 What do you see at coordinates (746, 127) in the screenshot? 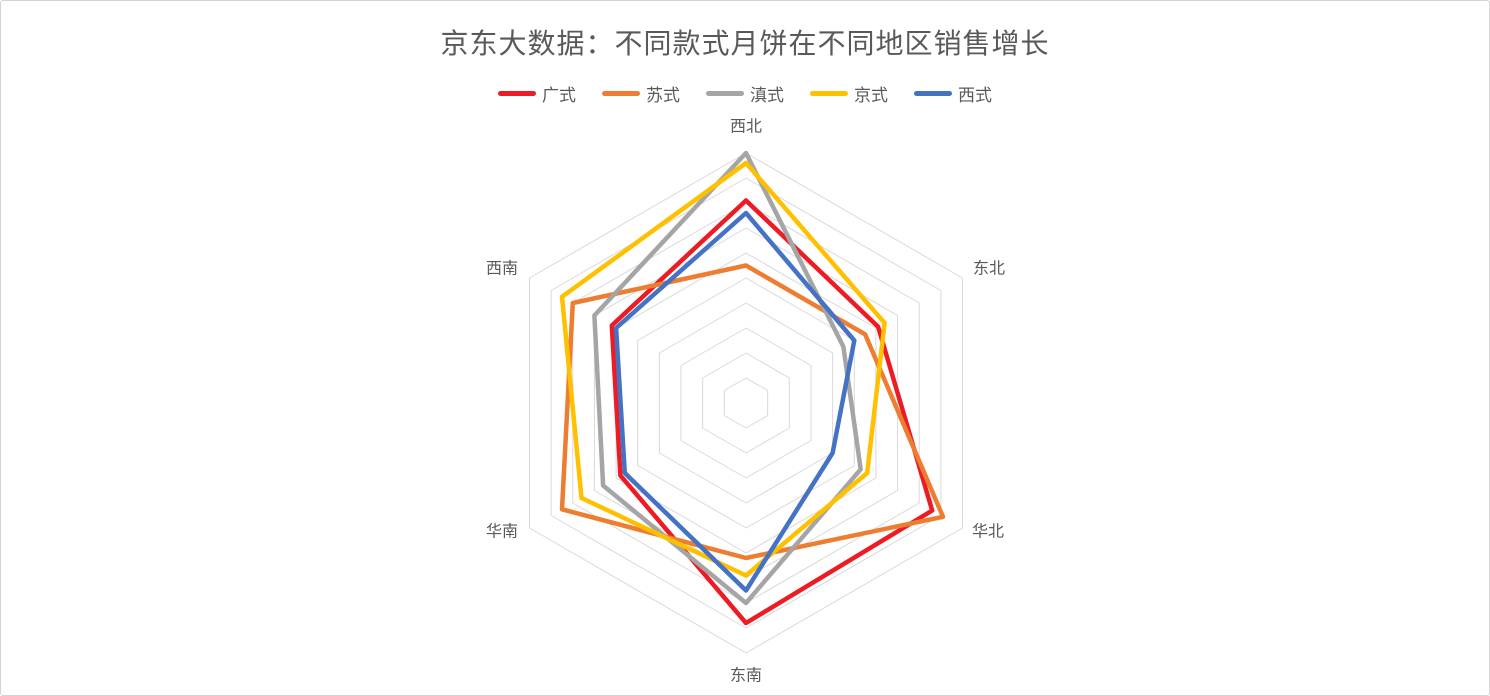
I see `axis-label-西北: 西北` at bounding box center [746, 127].